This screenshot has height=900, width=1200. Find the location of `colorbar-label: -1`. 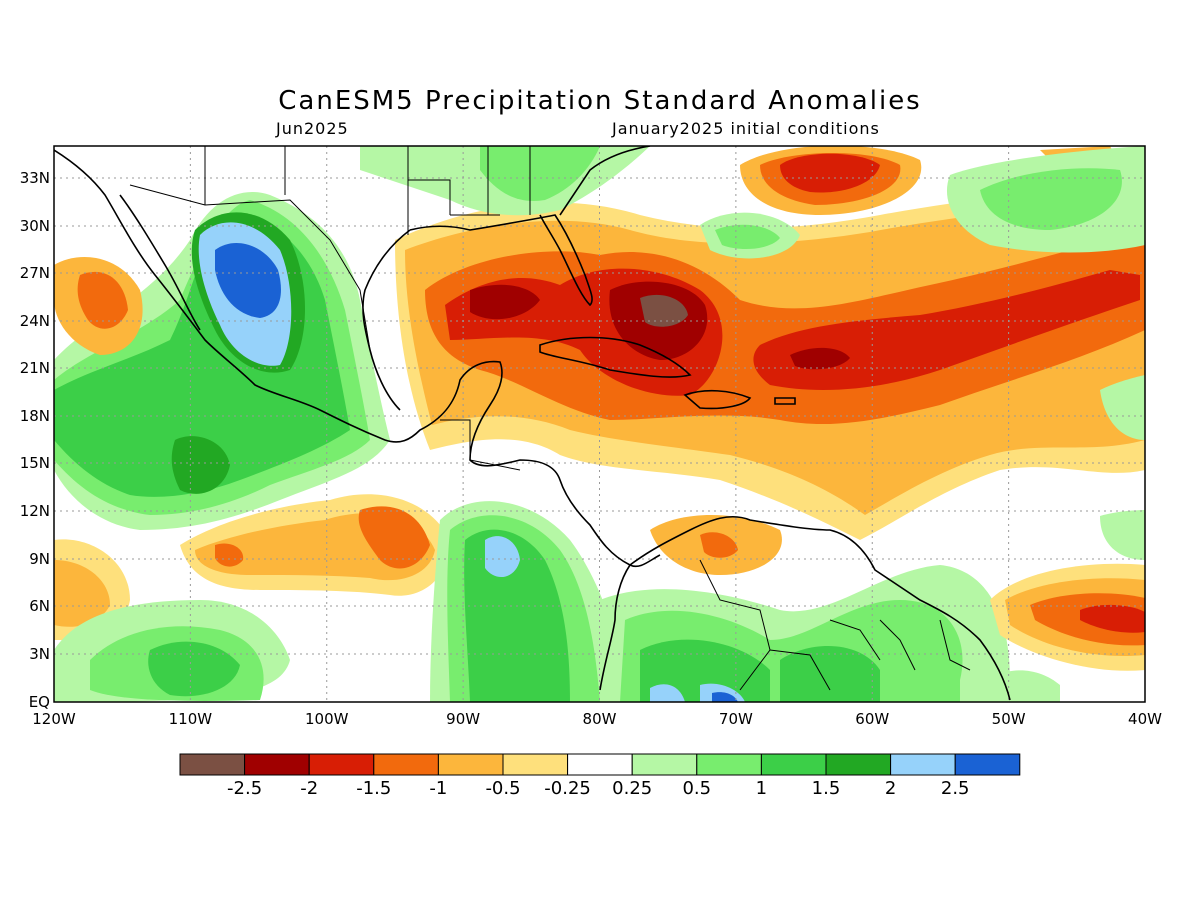

colorbar-label: -1 is located at coordinates (438, 788).